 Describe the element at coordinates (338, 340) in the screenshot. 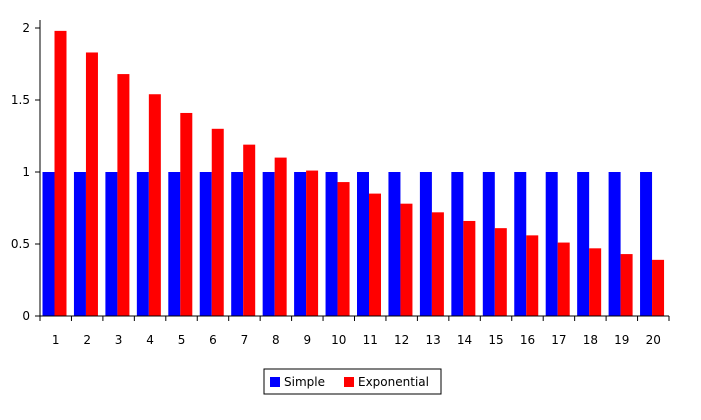

I see `x-tick-label: 10` at that location.